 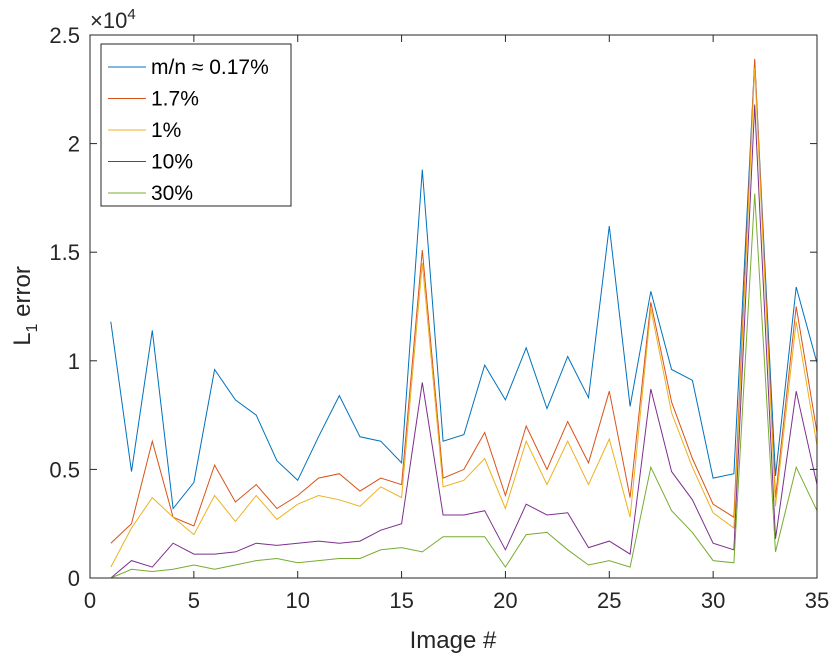 What do you see at coordinates (74, 578) in the screenshot?
I see `y-tick-label: 0` at bounding box center [74, 578].